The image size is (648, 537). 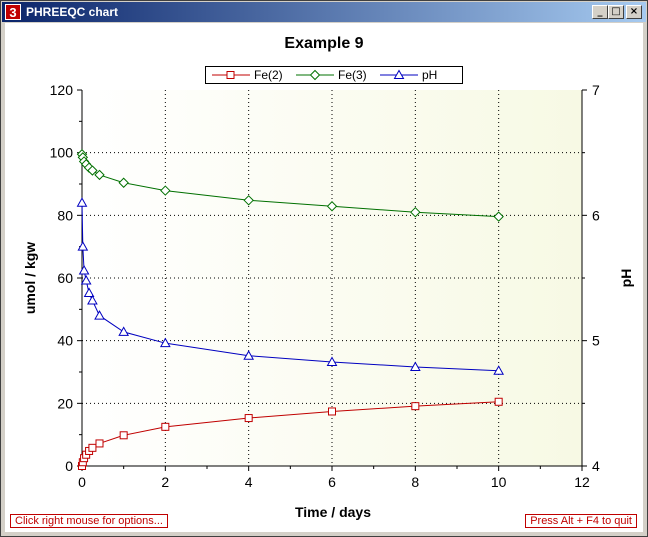 What do you see at coordinates (596, 215) in the screenshot?
I see `y2-tick-label: 6` at bounding box center [596, 215].